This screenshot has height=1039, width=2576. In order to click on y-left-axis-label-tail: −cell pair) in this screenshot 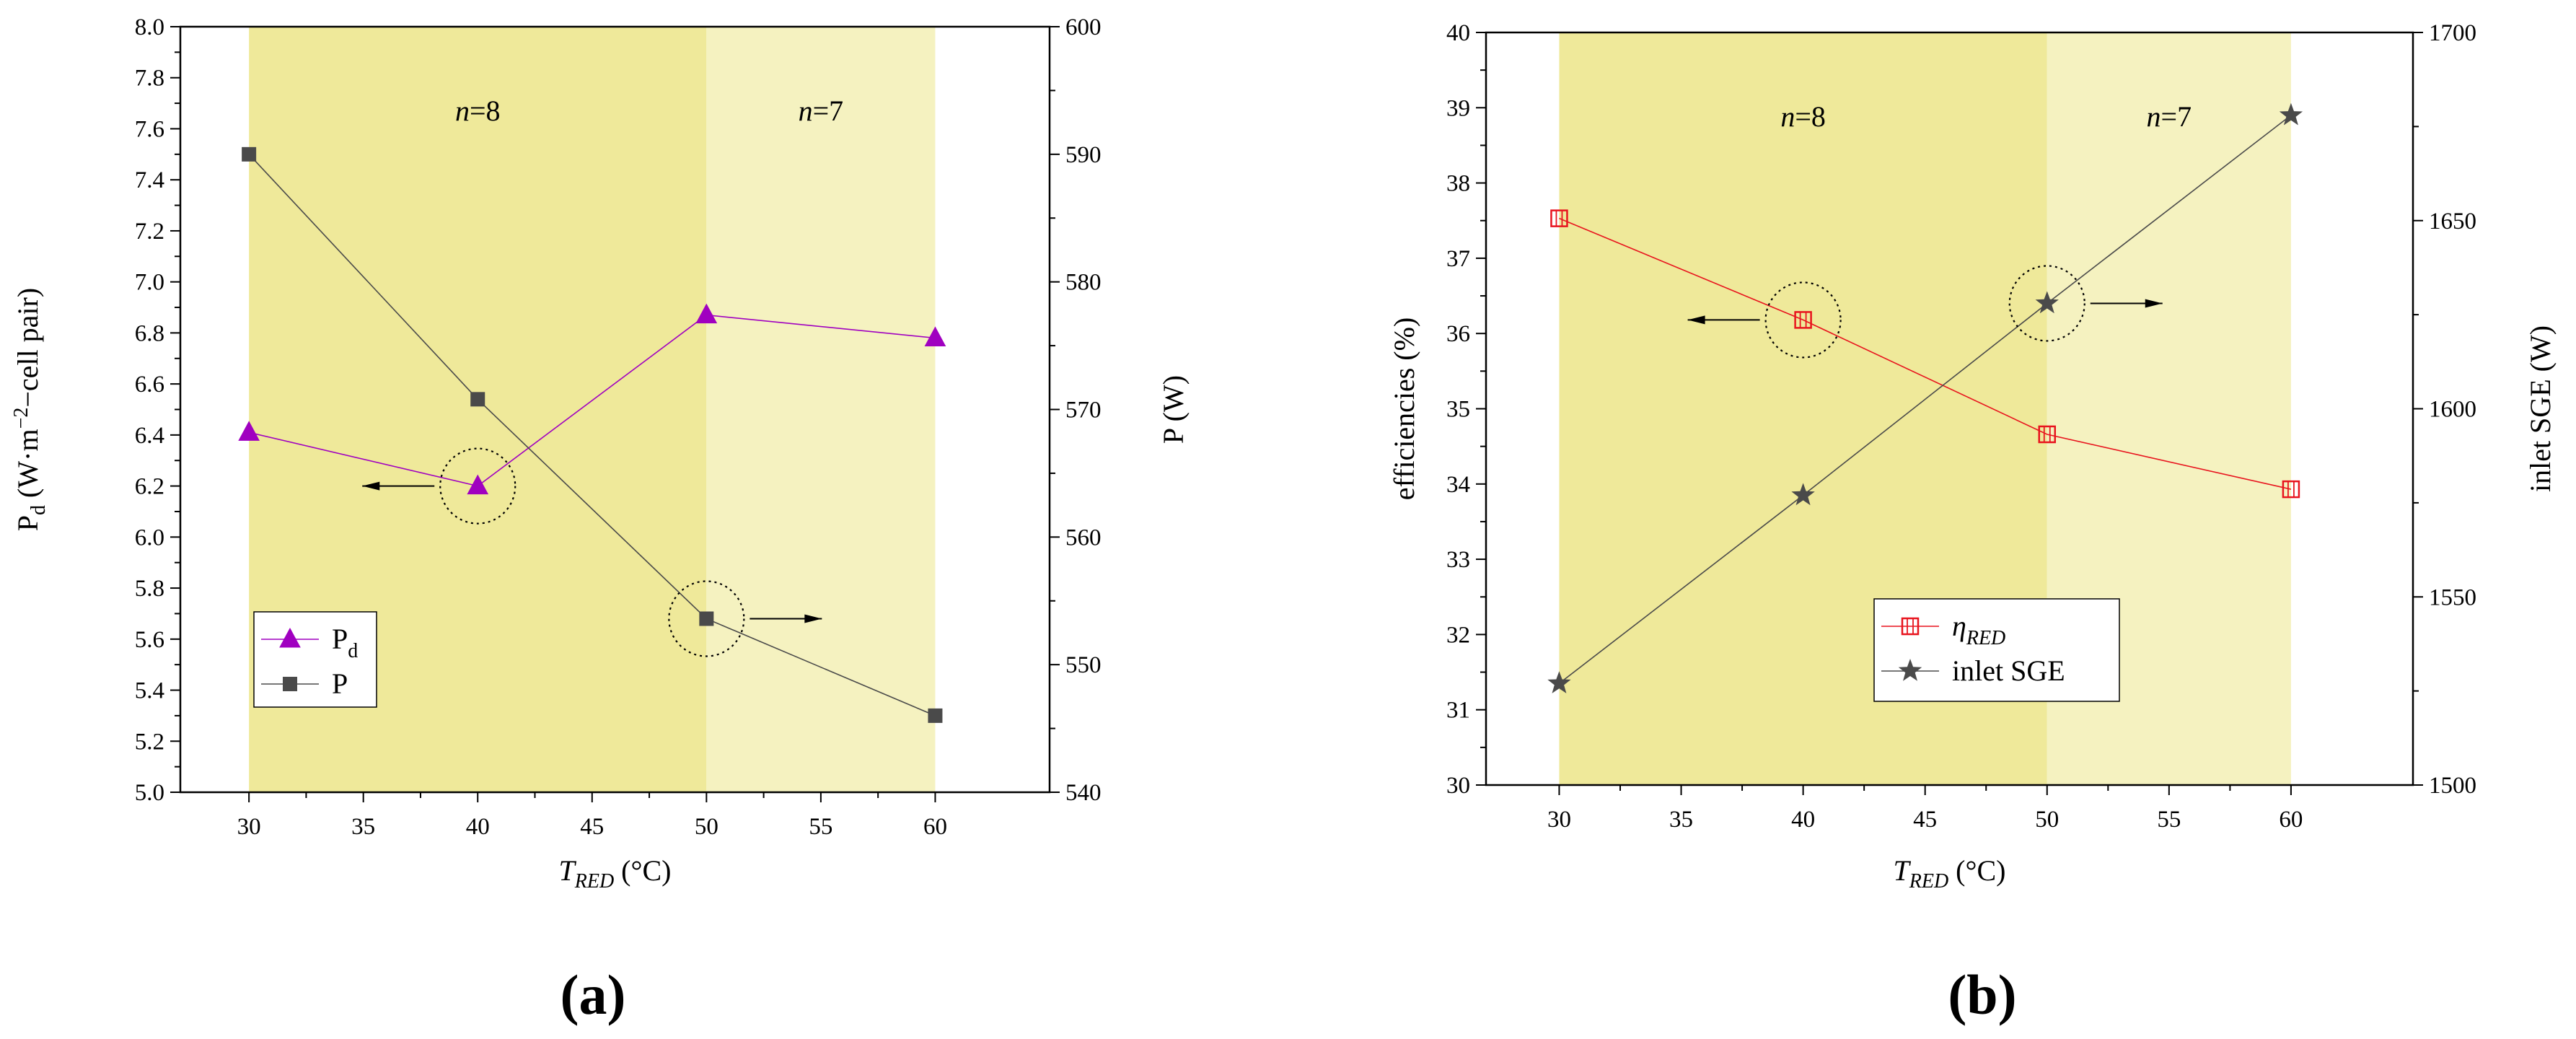, I will do `click(28, 348)`.